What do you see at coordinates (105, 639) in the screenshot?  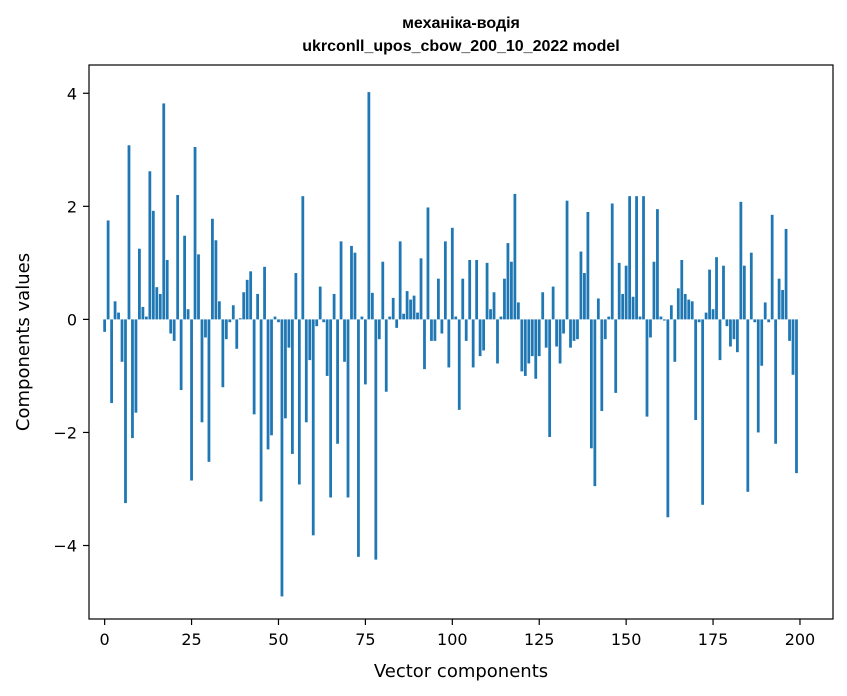 I see `x-tick-label: 0` at bounding box center [105, 639].